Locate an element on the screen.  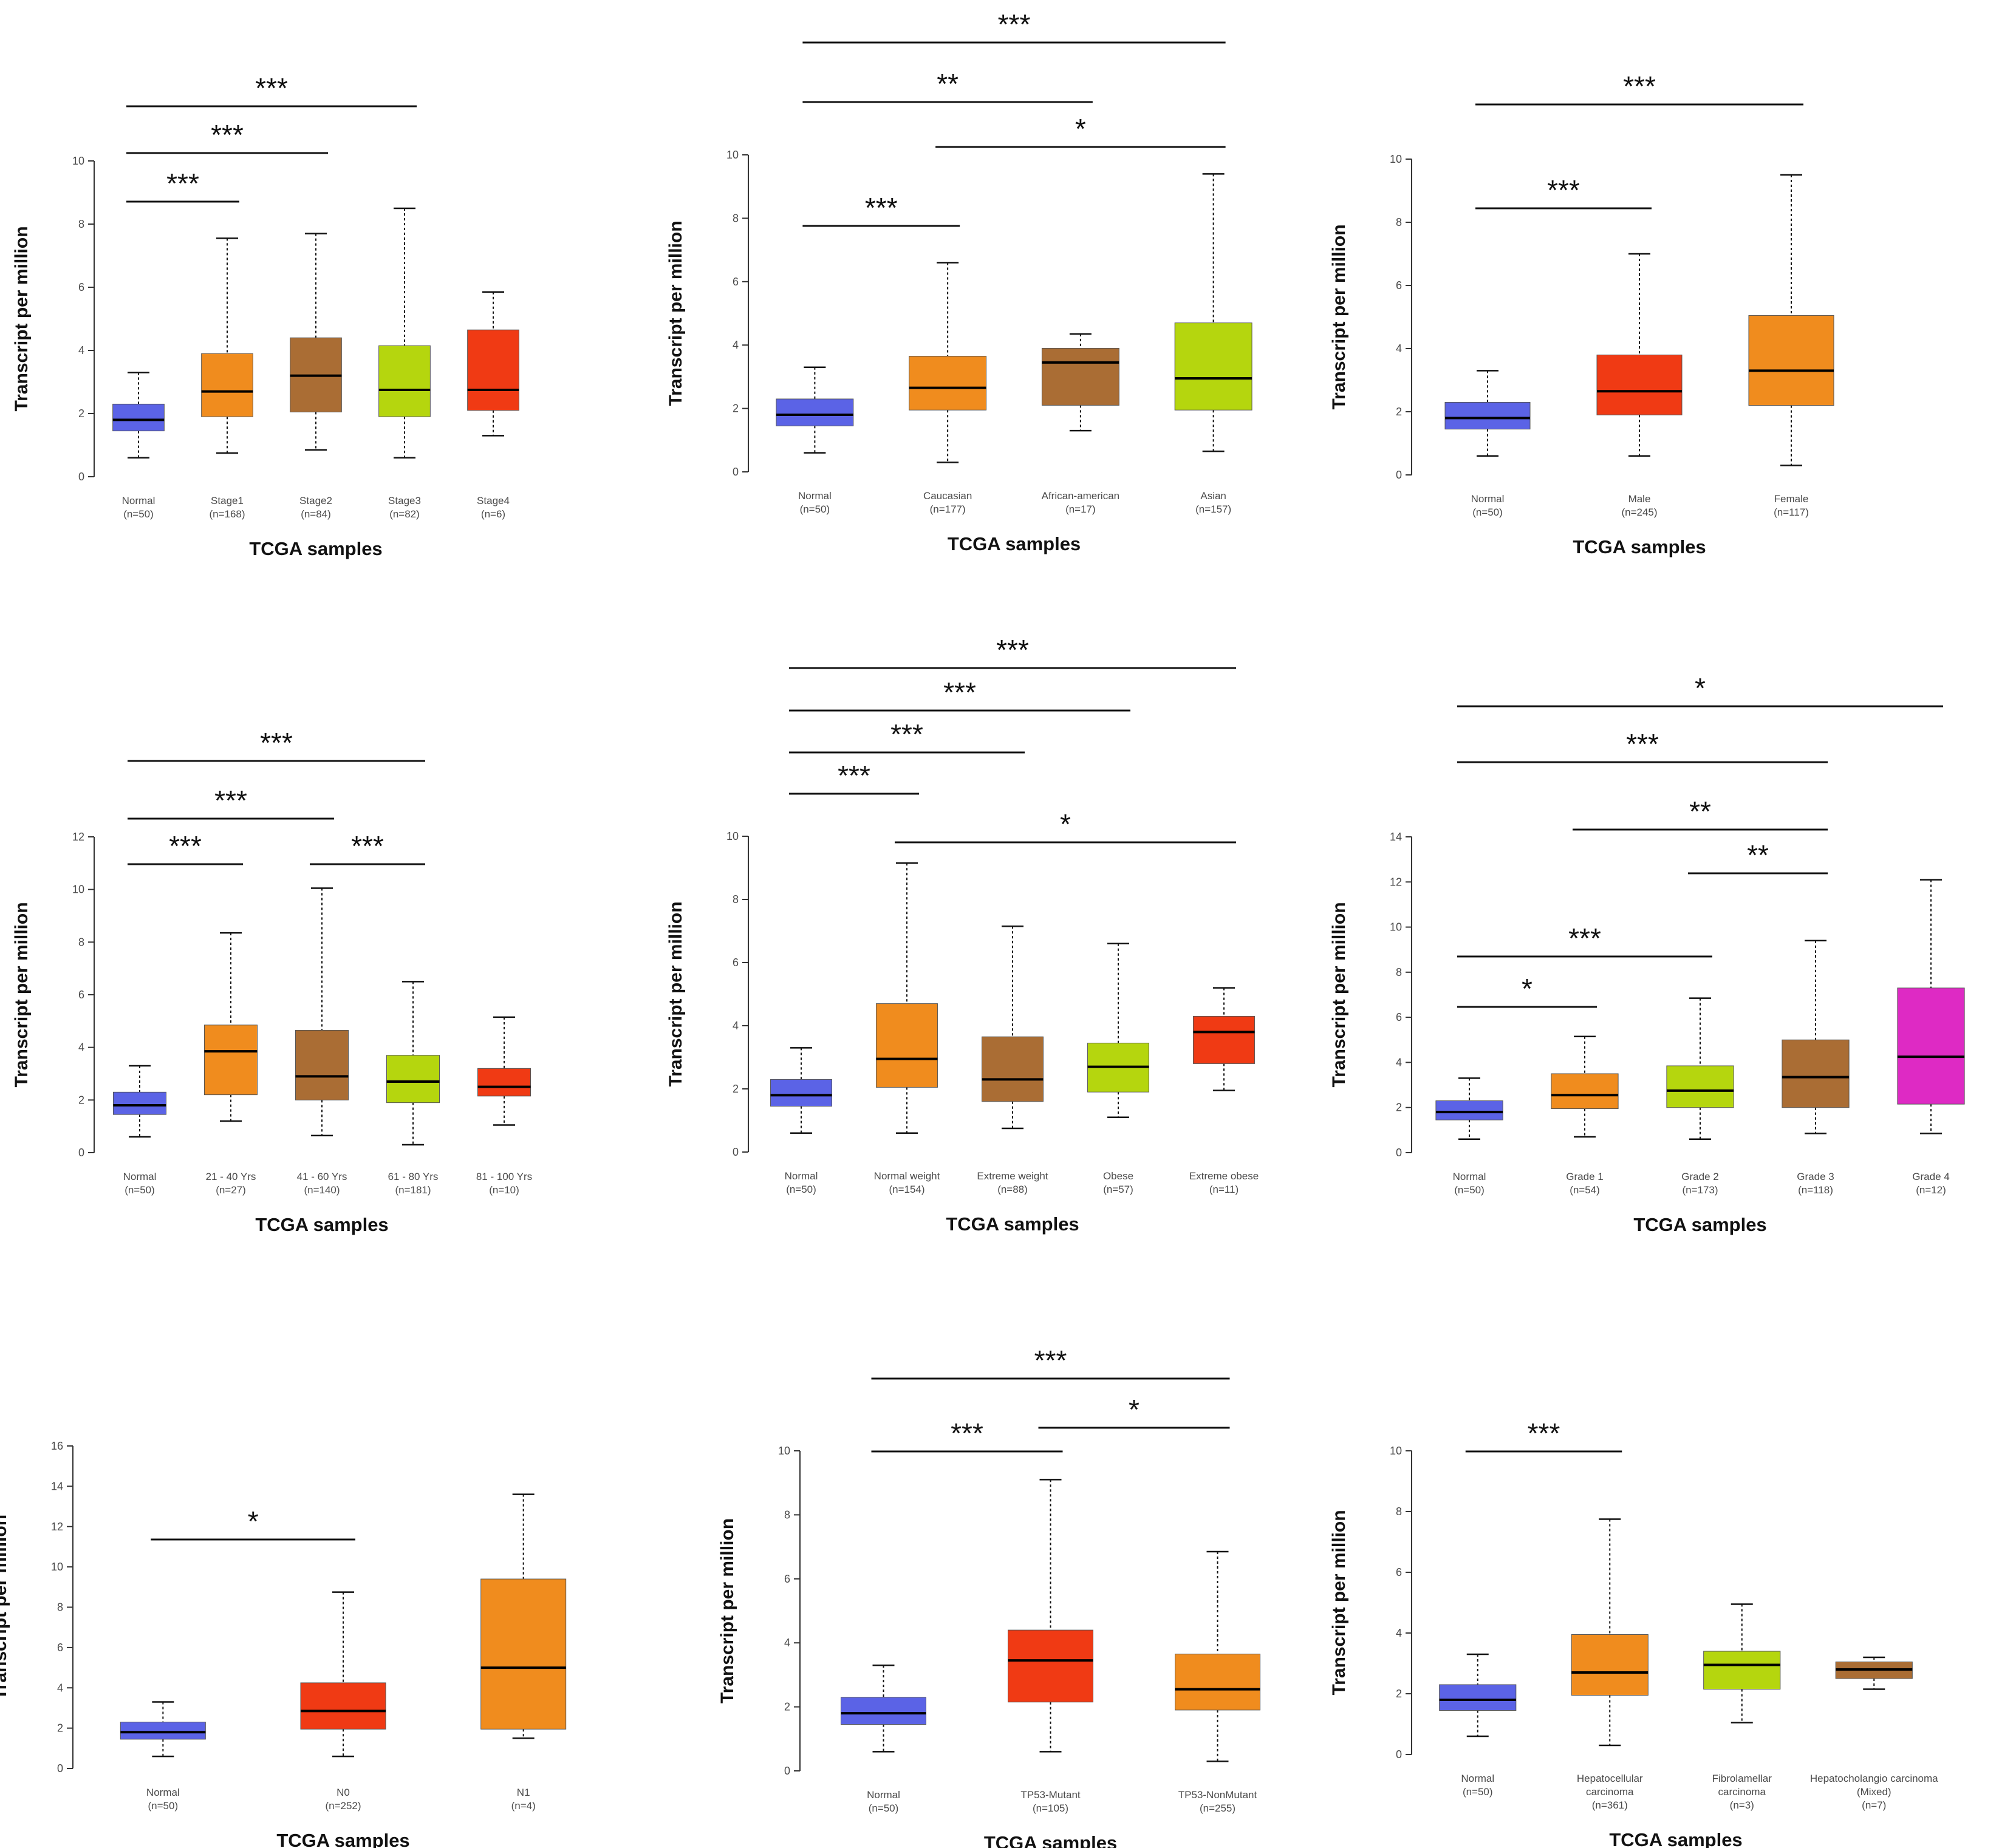
significance-label: ** is located at coordinates (1700, 812).